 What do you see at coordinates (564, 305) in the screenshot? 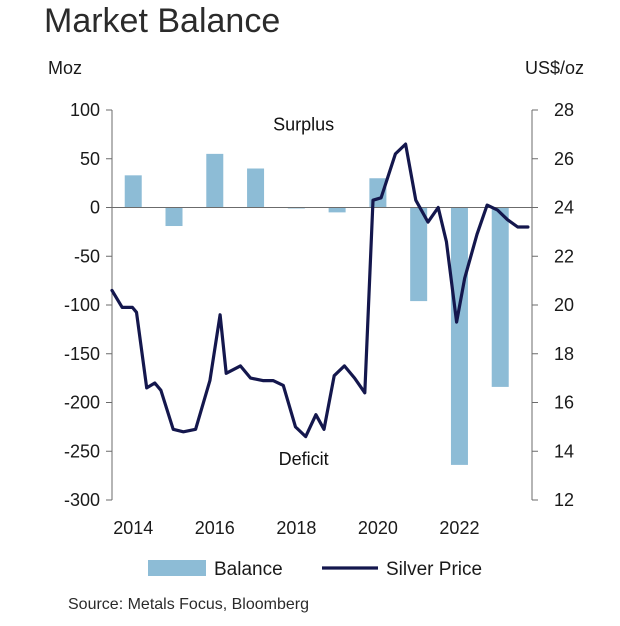
I see `right-tick-label: 20` at bounding box center [564, 305].